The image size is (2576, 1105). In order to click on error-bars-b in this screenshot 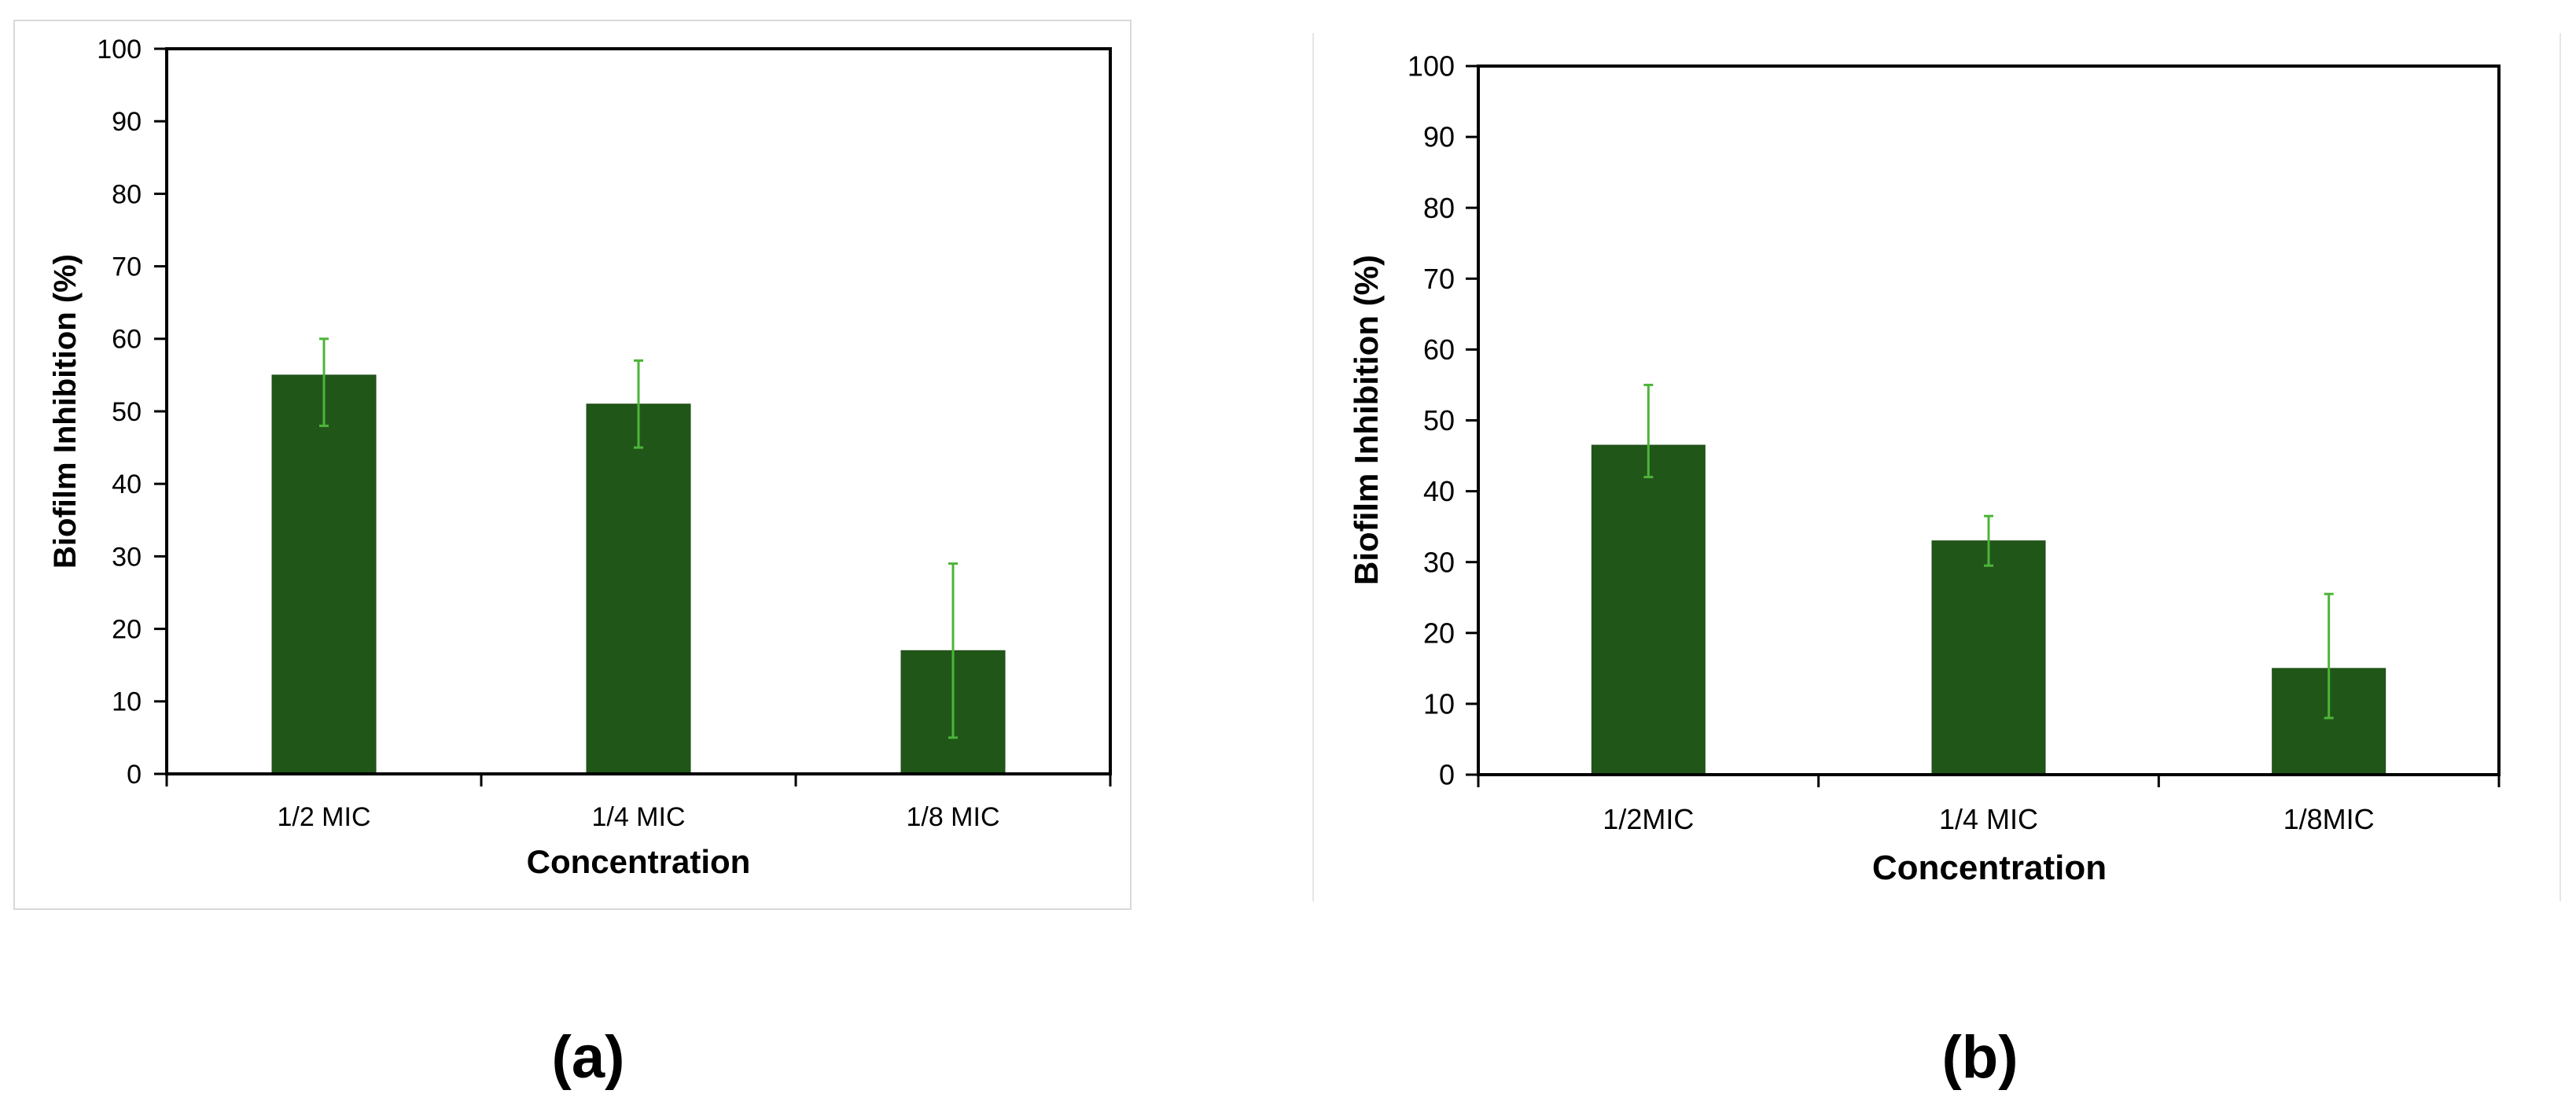, I will do `click(1989, 551)`.